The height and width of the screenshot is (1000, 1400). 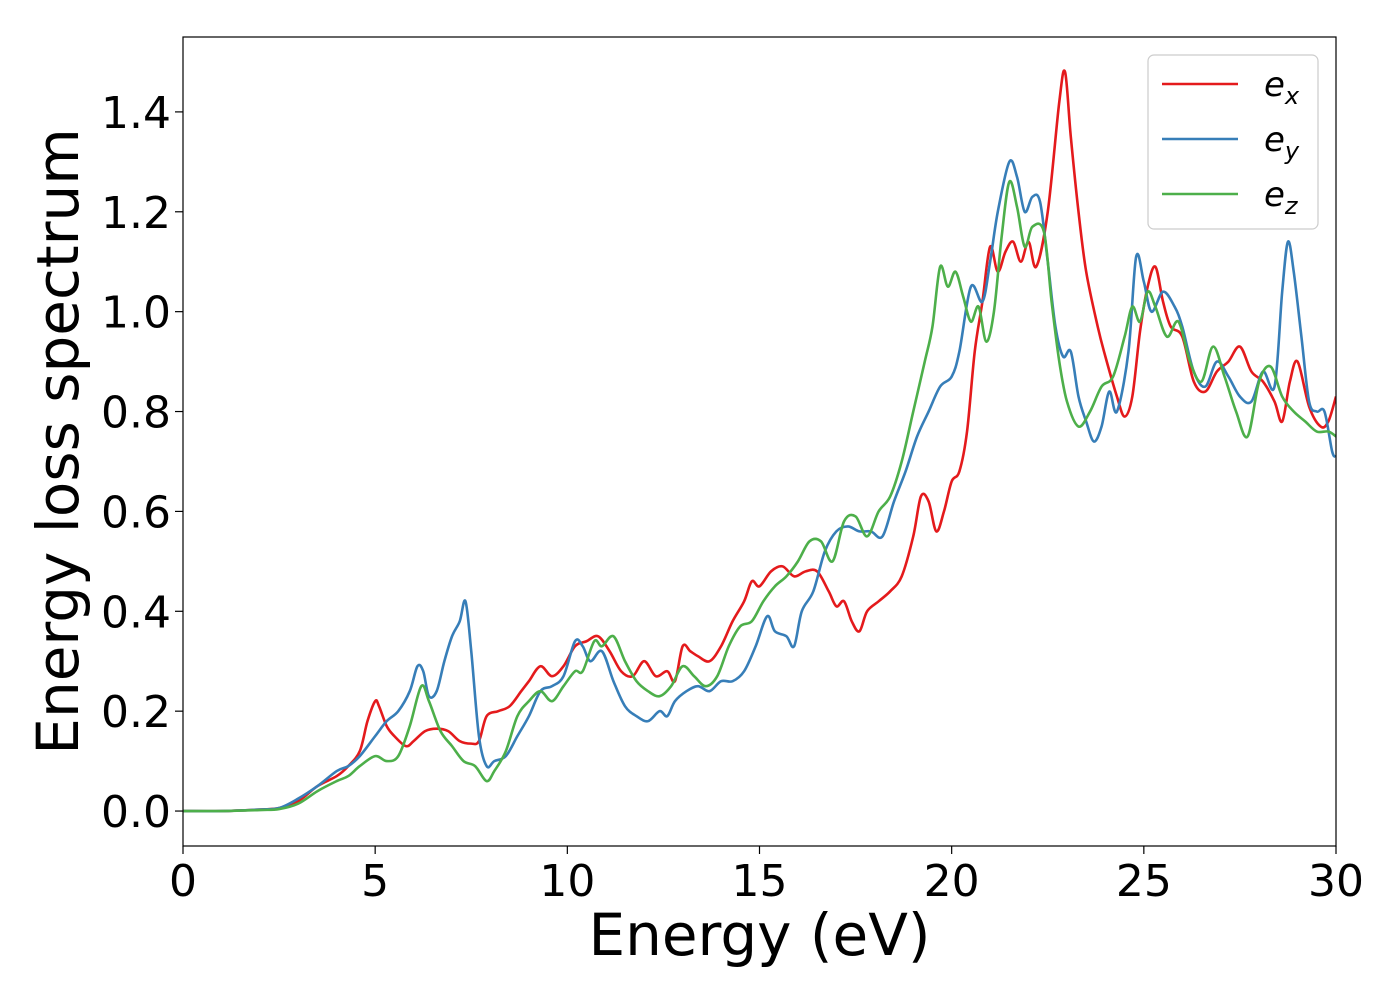 I want to click on y-tick-label: 0.8, so click(x=136, y=413).